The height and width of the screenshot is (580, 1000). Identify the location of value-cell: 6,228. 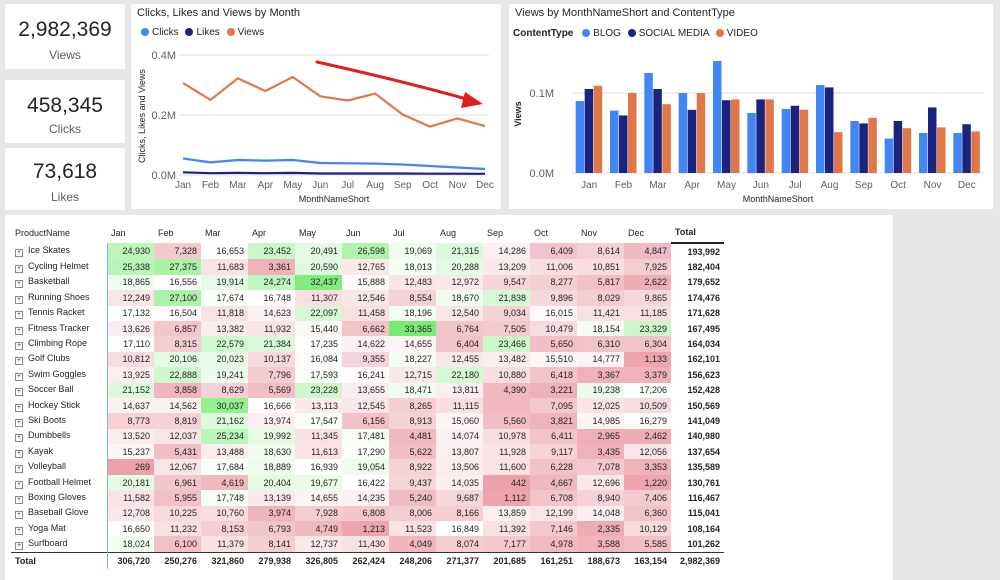
(553, 467).